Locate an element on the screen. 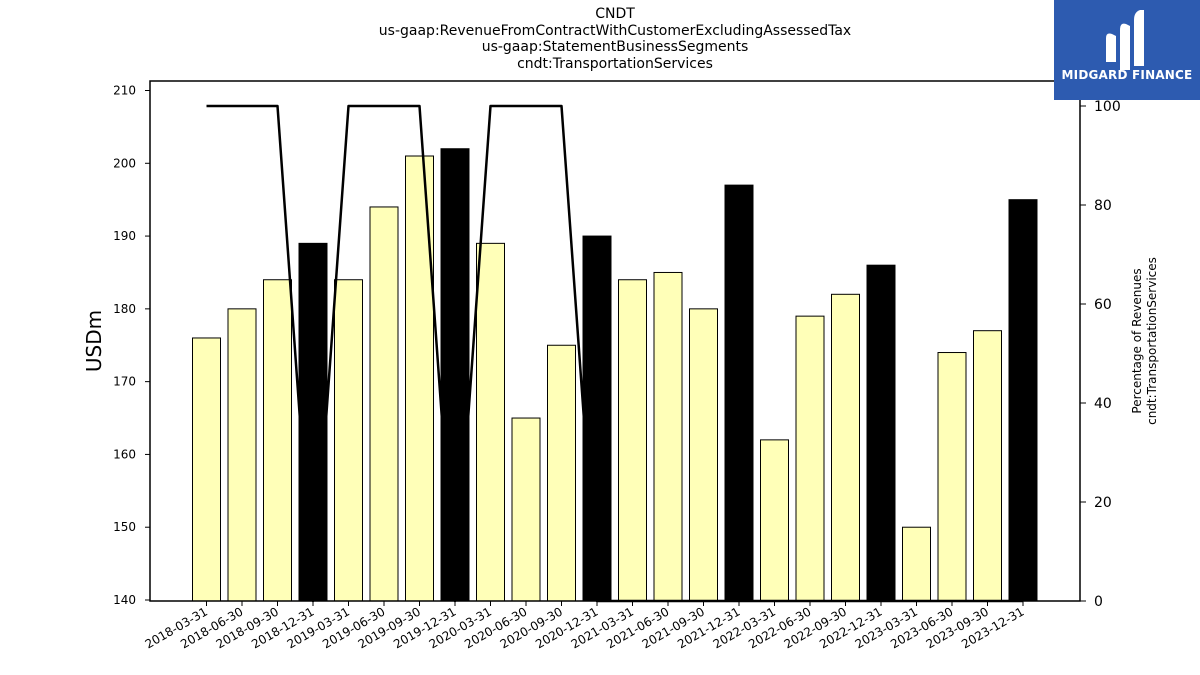 This screenshot has height=675, width=1200. logo-text: MIDGARD FINANCE is located at coordinates (1127, 75).